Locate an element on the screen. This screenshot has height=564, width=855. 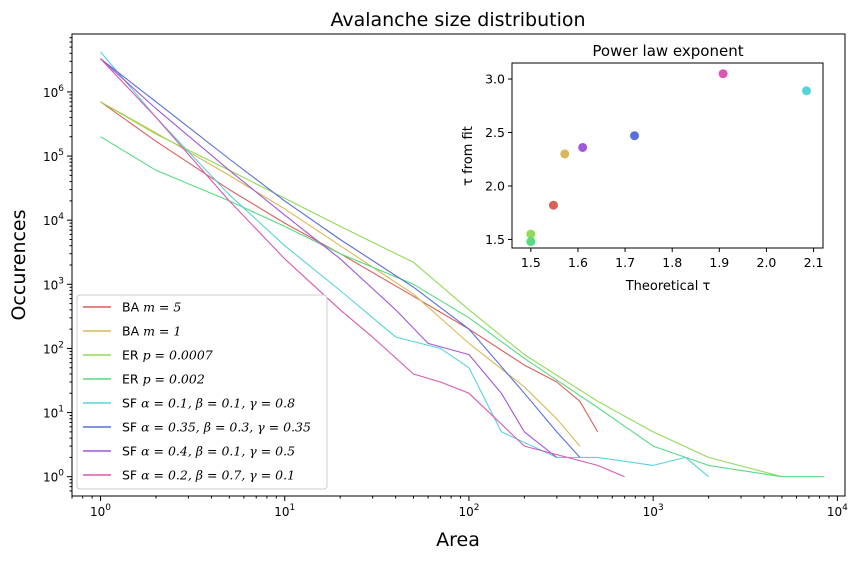
legend-label-ba-m-1: BA m = 1 is located at coordinates (151, 331).